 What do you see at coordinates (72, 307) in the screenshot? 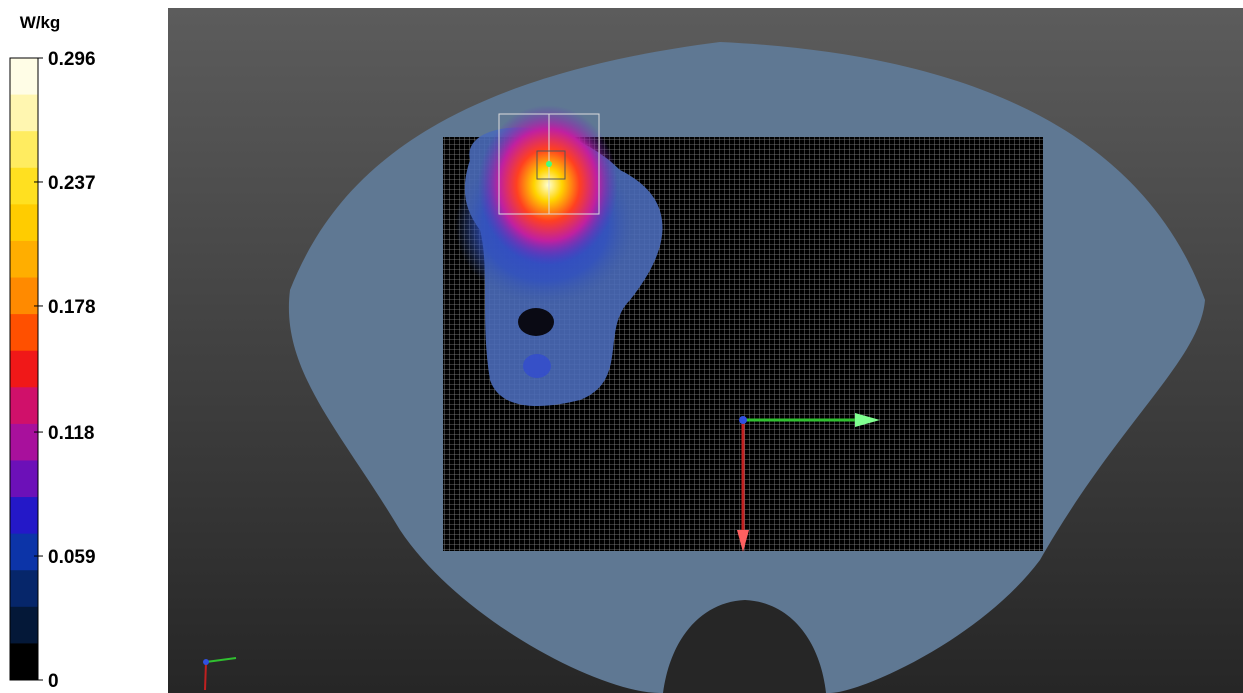
I see `colorbar-tick-label: 0.178` at bounding box center [72, 307].